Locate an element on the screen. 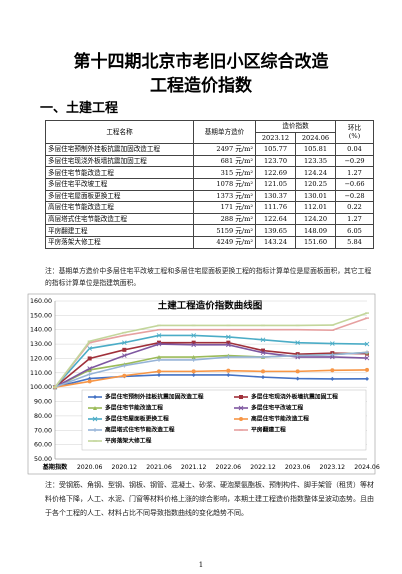 The image size is (402, 574). table-cell: 315 元/m² is located at coordinates (224, 172).